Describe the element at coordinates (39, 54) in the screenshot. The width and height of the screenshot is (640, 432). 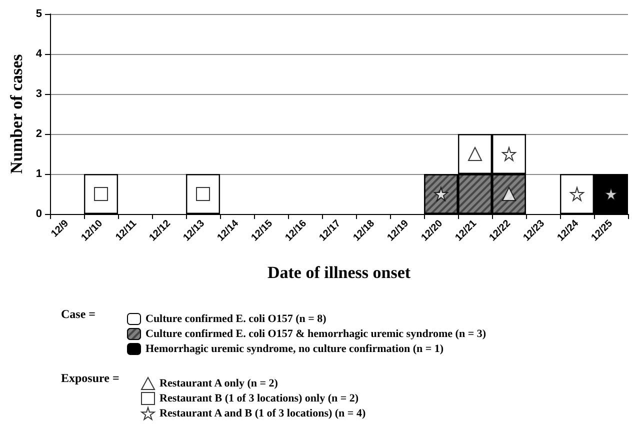
I see `y-tick-label: 4` at that location.